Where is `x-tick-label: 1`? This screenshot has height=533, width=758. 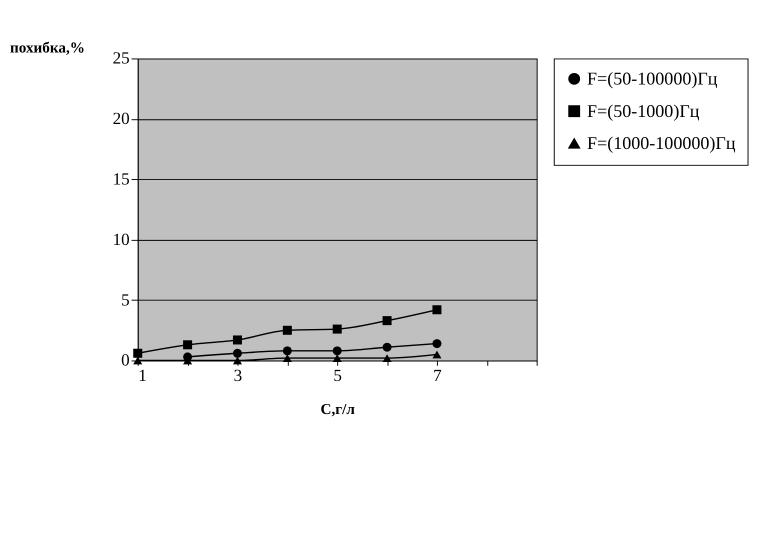 x-tick-label: 1 is located at coordinates (142, 375).